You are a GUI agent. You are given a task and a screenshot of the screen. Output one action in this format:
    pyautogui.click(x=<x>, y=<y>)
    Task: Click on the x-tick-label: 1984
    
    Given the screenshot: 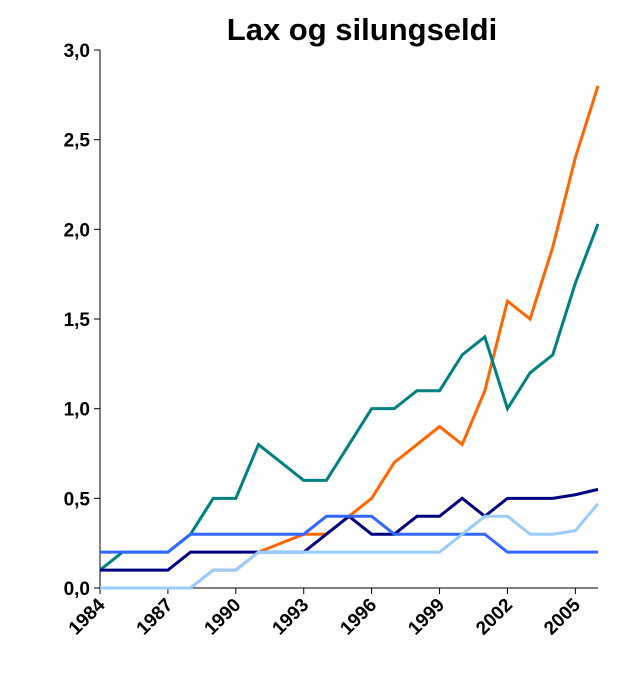 What is the action you would take?
    pyautogui.click(x=87, y=616)
    